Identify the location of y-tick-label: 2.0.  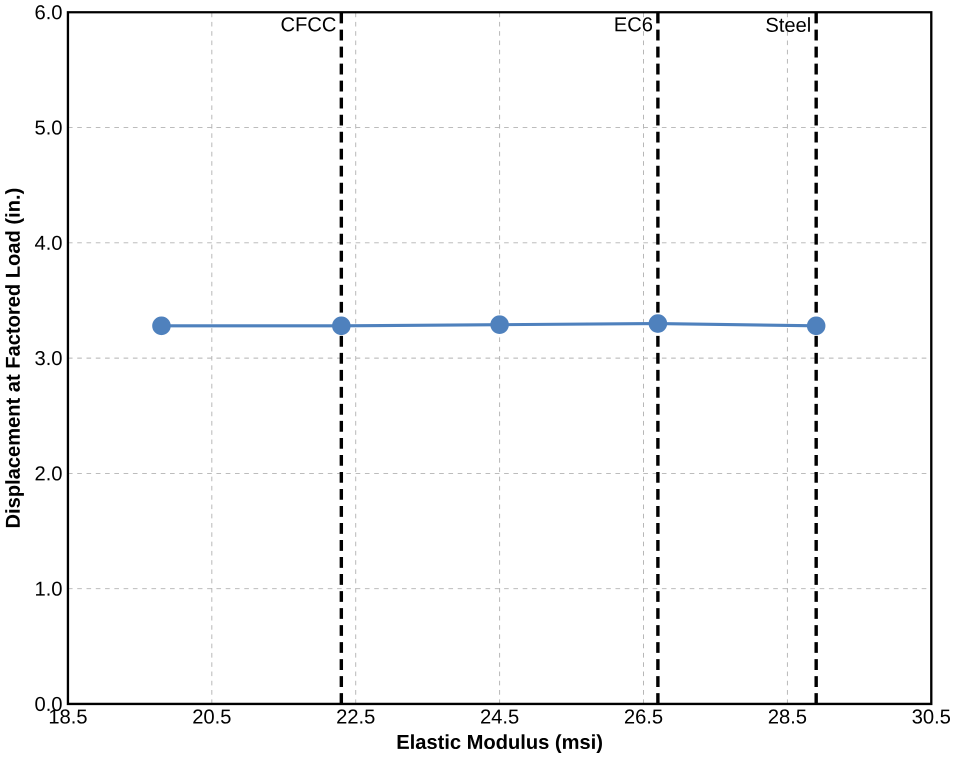
(49, 473).